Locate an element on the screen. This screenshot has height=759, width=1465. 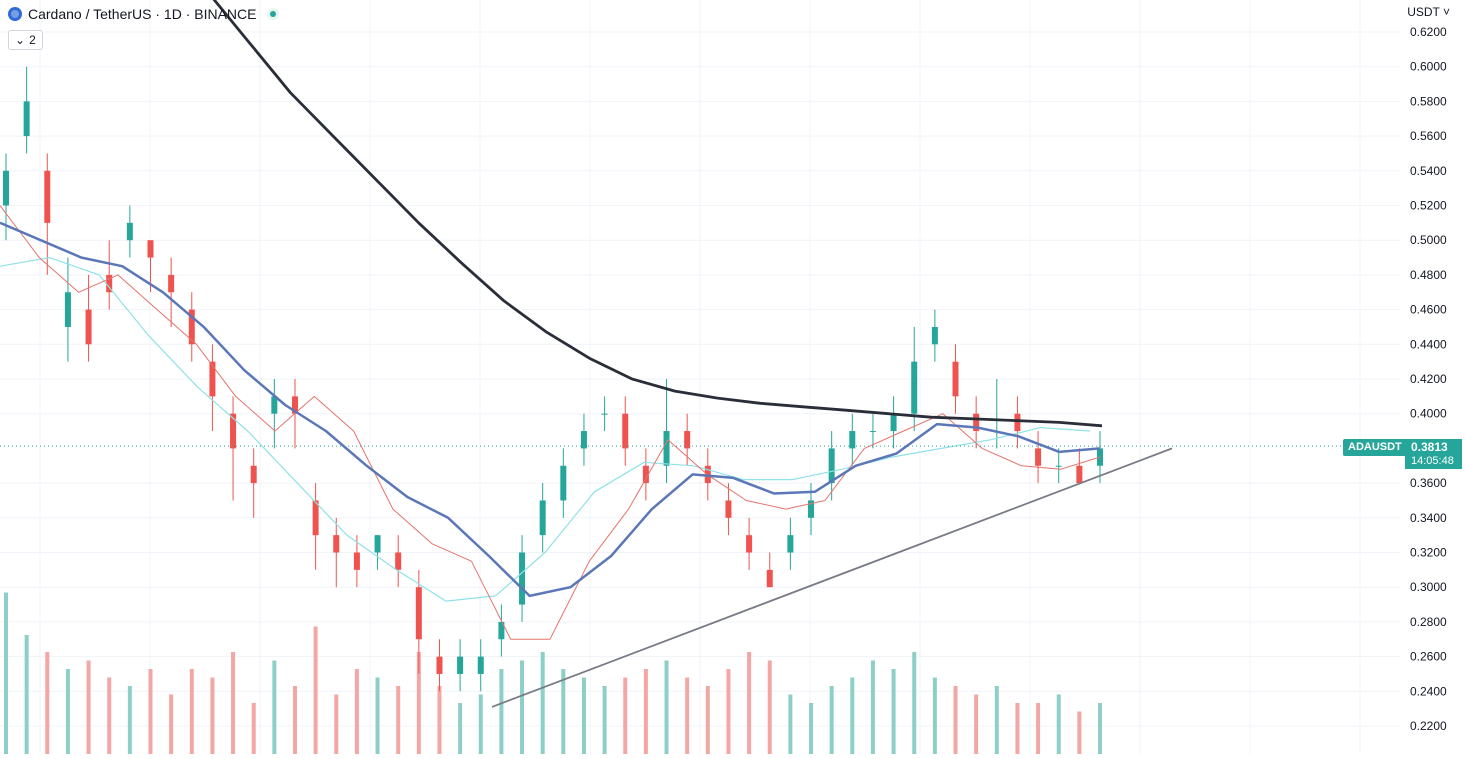
y-axis-tick-label: 0.2400 is located at coordinates (1428, 691).